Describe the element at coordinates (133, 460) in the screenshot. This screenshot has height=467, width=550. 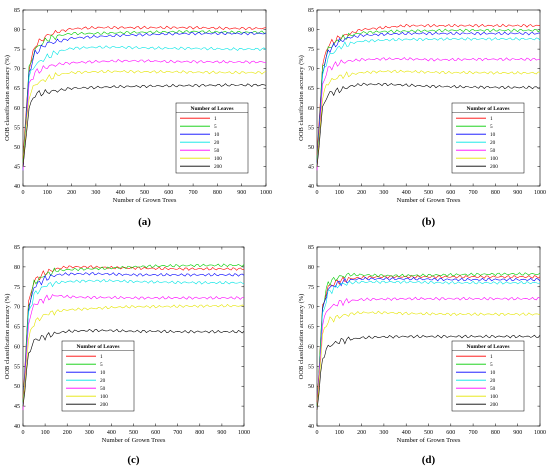
I see `panel-label: (c)` at that location.